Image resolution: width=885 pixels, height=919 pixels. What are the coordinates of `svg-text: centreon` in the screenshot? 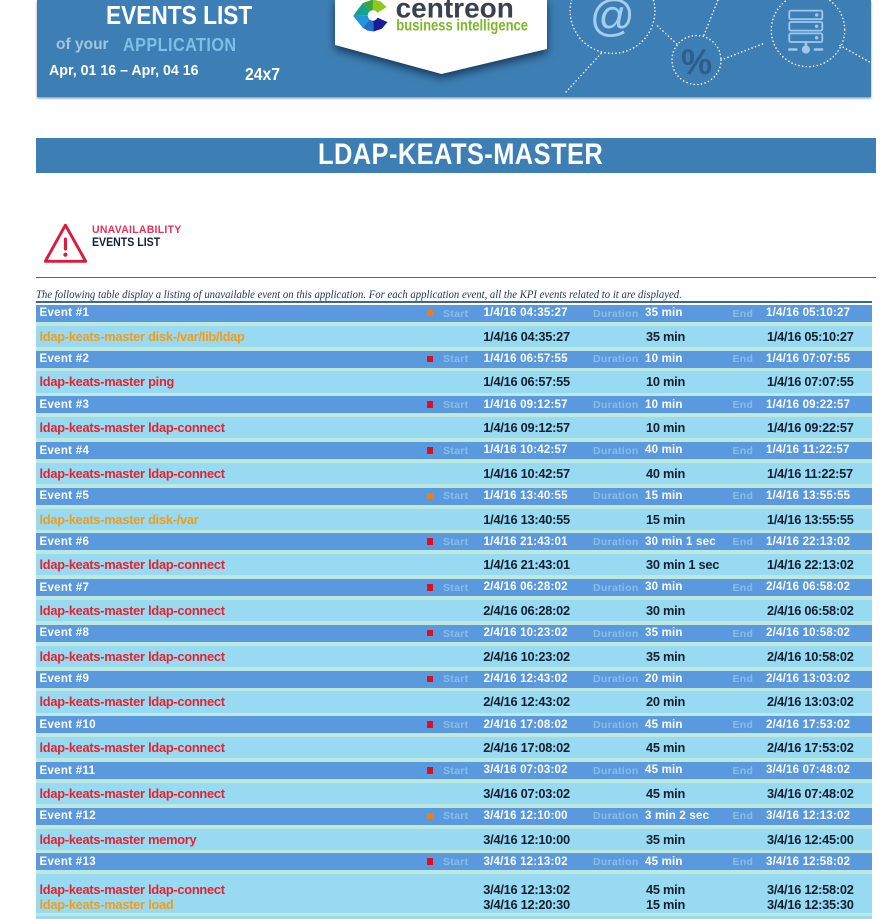 It's located at (455, 12).